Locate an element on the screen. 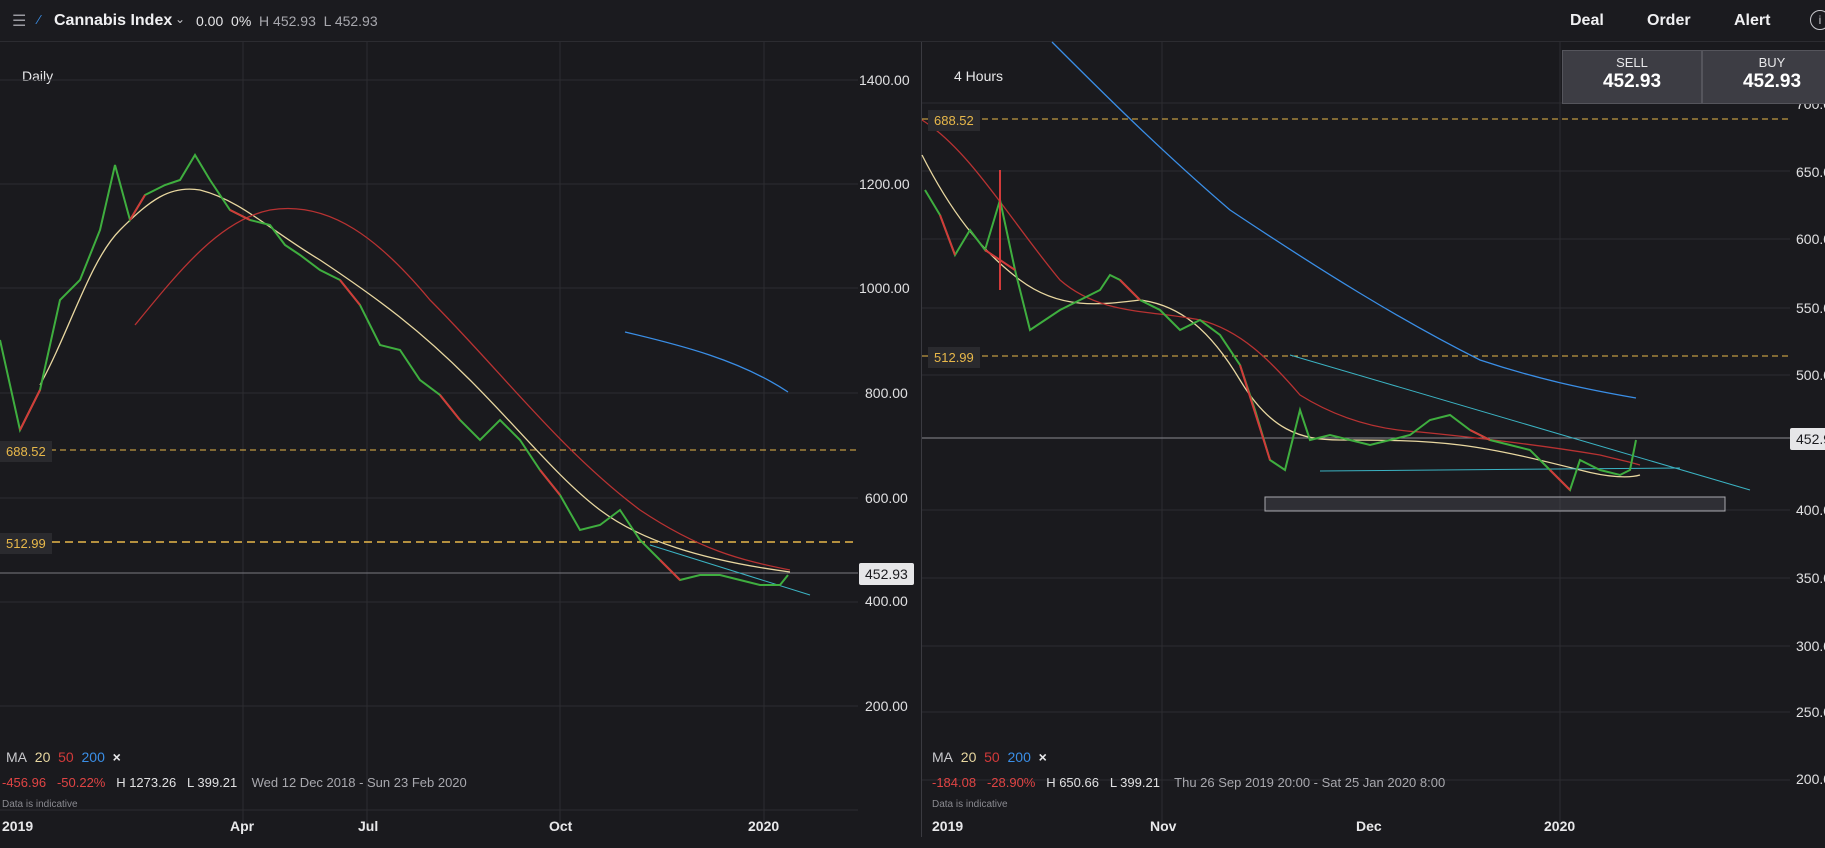 This screenshot has width=1825, height=848. buy-button: BUY 452.93 is located at coordinates (1763, 77).